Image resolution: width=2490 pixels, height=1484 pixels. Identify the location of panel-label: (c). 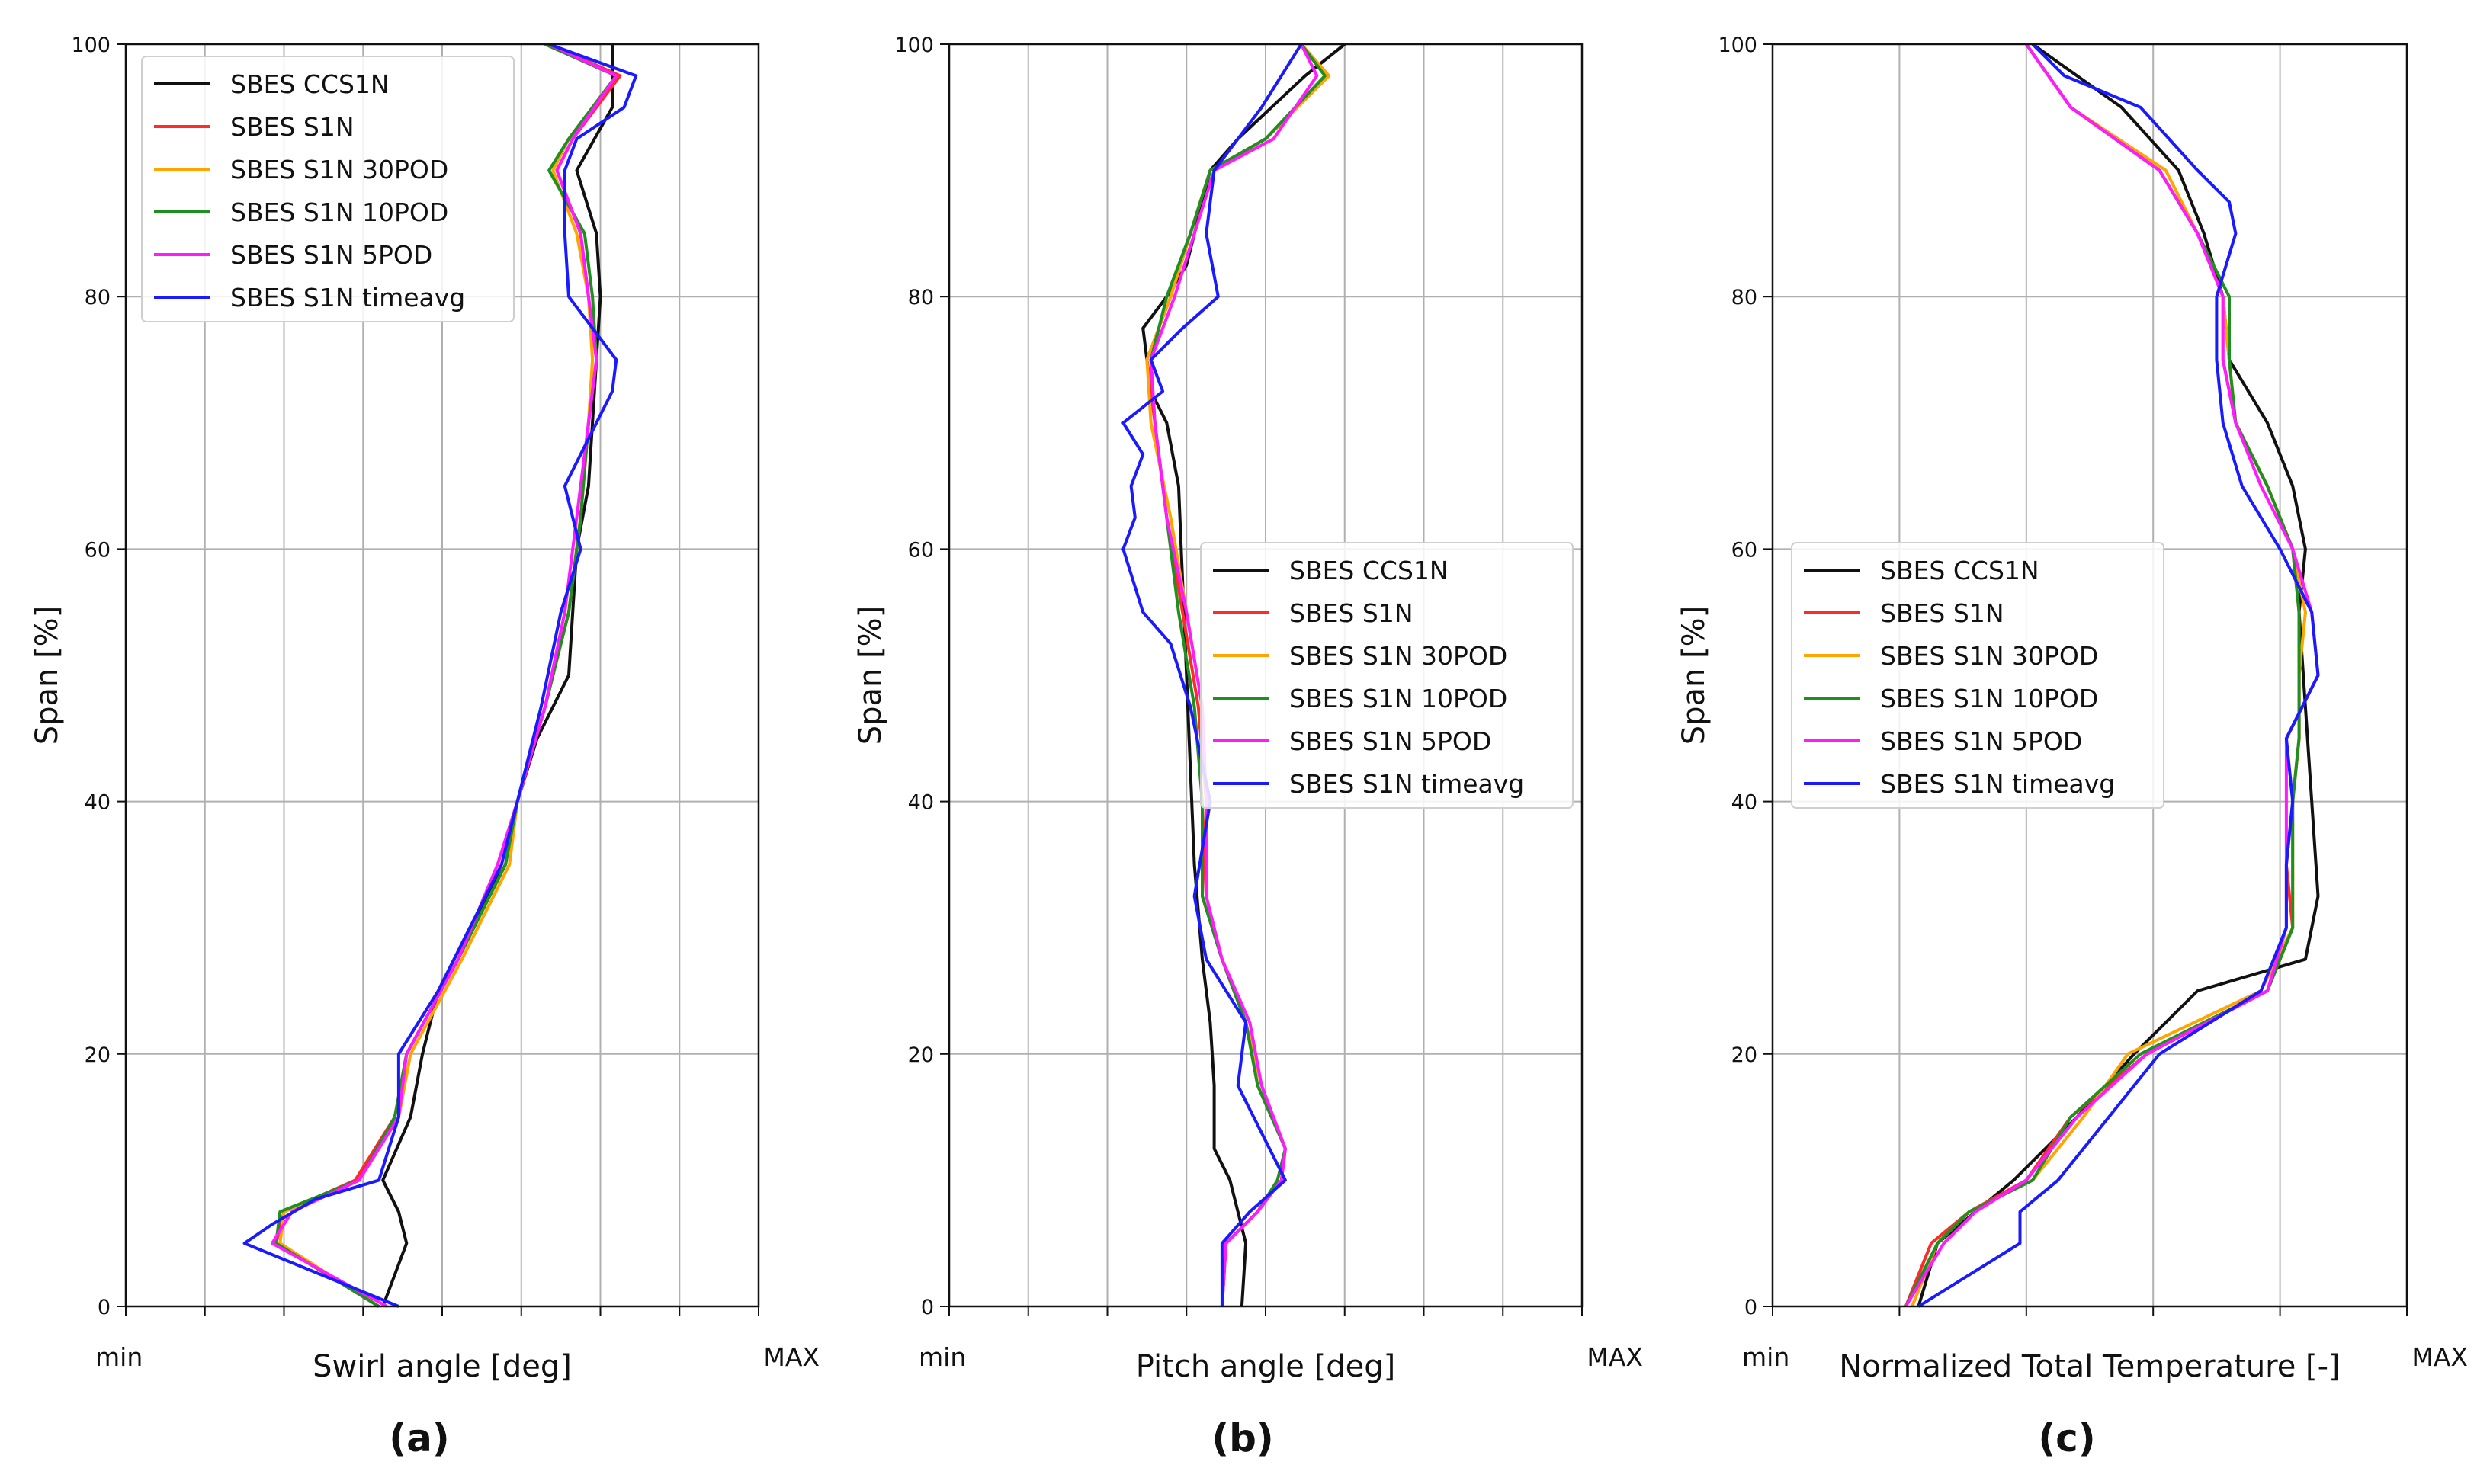
(2066, 1438).